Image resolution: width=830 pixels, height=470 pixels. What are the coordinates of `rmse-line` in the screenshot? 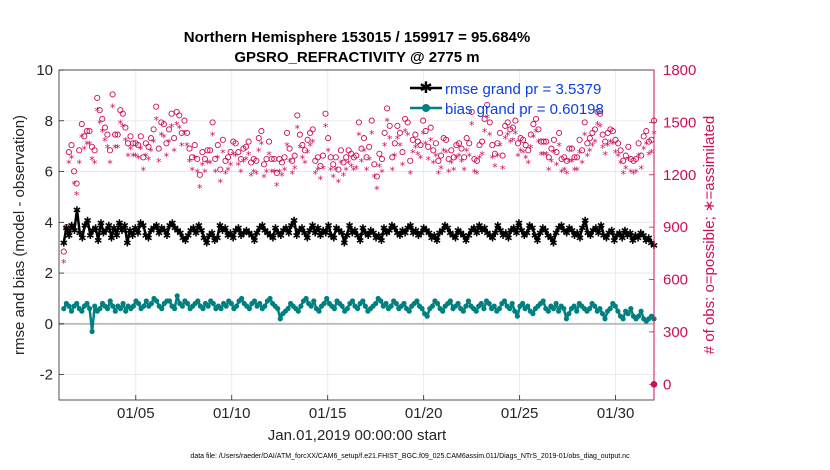 It's located at (358, 227).